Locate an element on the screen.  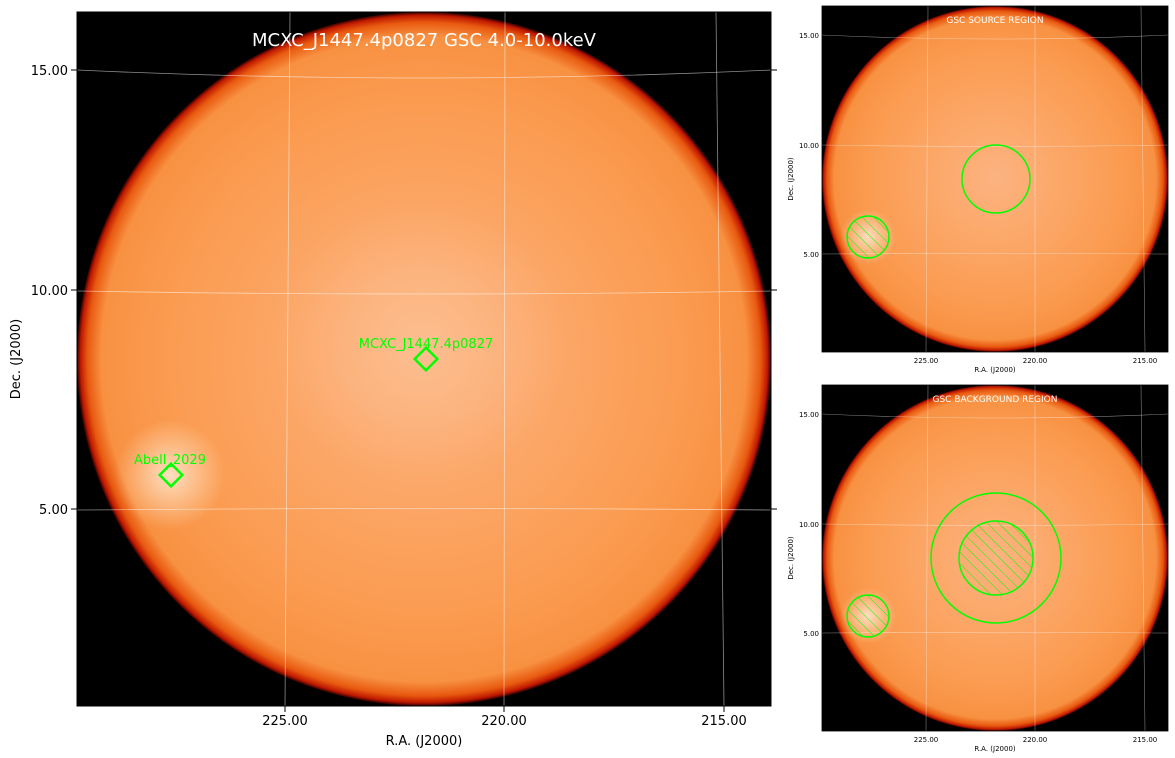
abell-source-marker is located at coordinates (171, 475).